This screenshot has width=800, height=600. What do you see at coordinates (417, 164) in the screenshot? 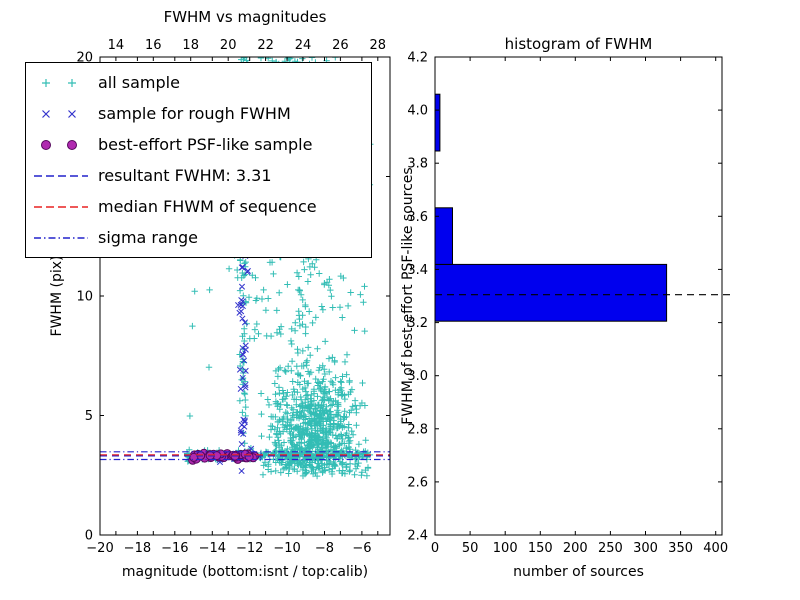
I see `tick-label: 3.8` at bounding box center [417, 164].